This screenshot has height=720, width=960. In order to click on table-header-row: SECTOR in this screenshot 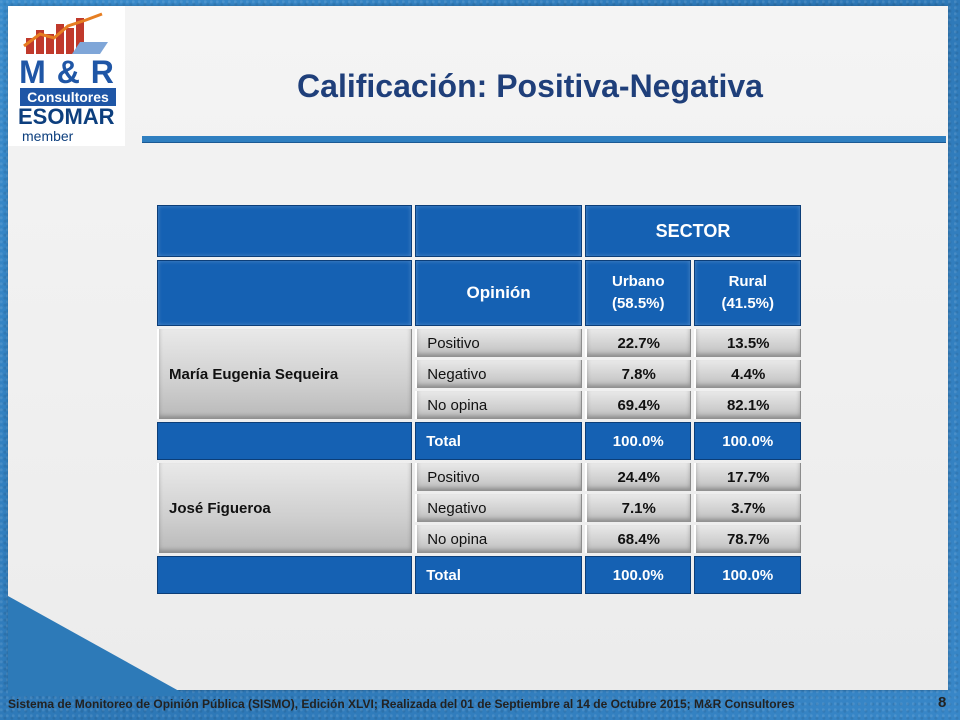, I will do `click(479, 231)`.